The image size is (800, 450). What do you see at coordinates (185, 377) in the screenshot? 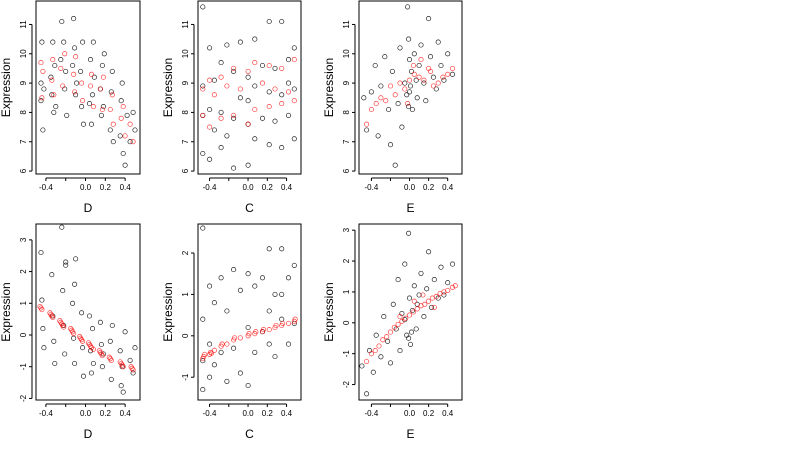
I see `y-tick-label: -1` at bounding box center [185, 377].